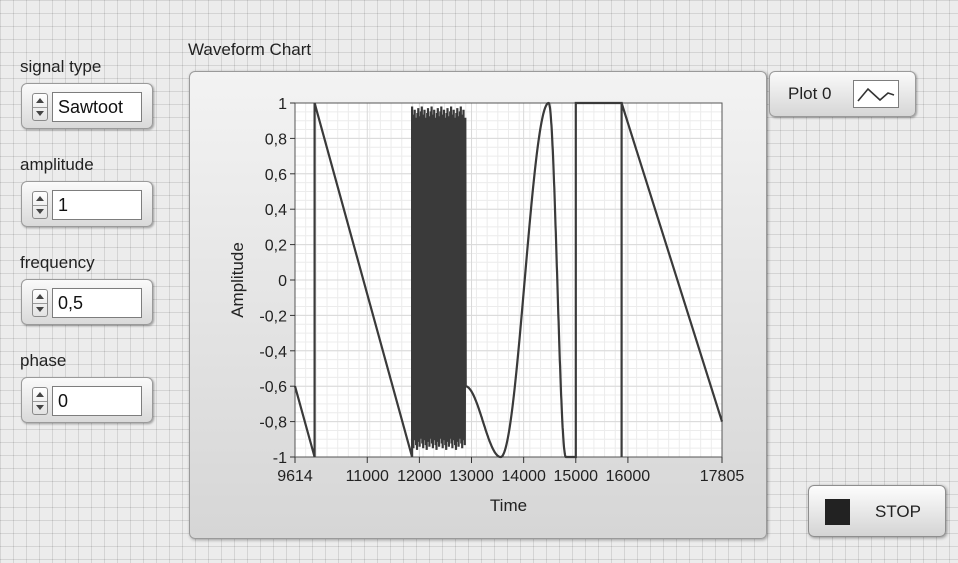  I want to click on amplitude-field: 1, so click(97, 205).